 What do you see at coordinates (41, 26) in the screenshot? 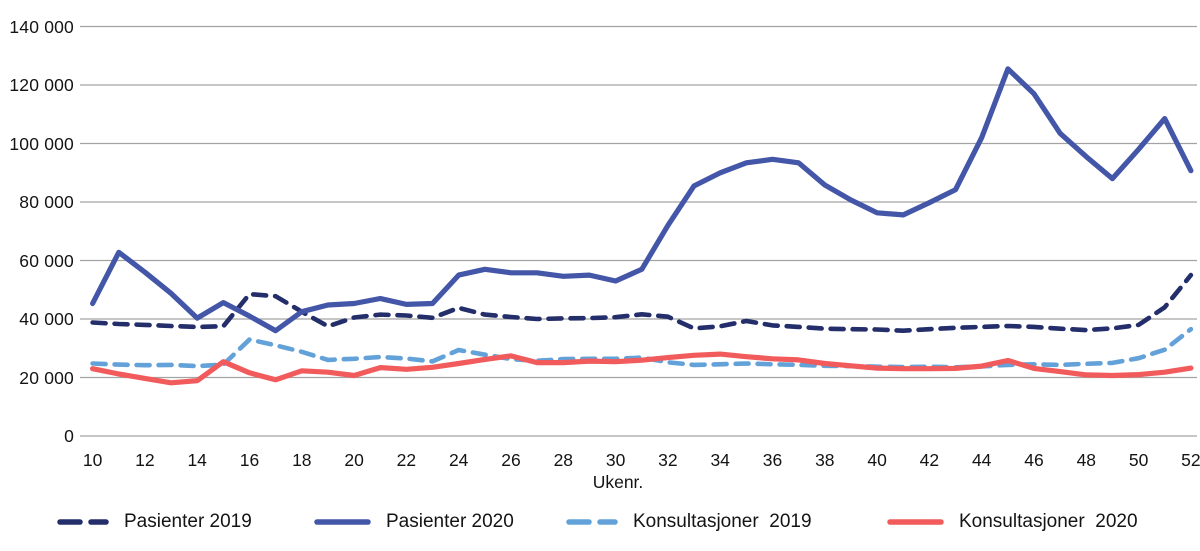
I see `y-tick-label: 140 000` at bounding box center [41, 26].